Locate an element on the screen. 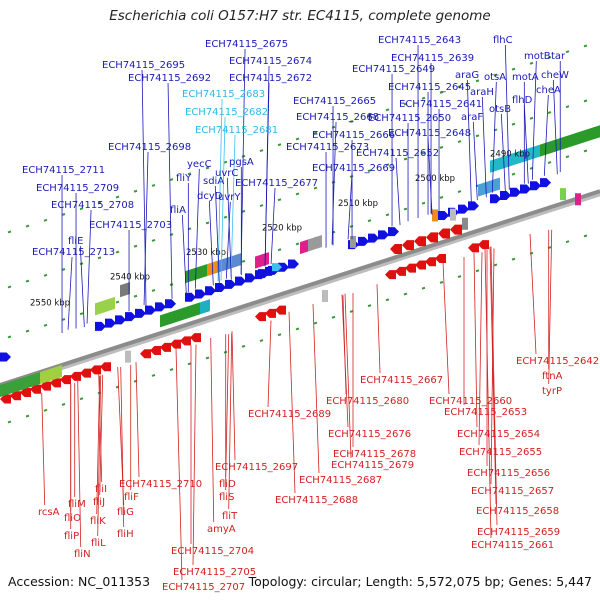 The height and width of the screenshot is (600, 600). gene-label-reverse: fliG is located at coordinates (125, 512).